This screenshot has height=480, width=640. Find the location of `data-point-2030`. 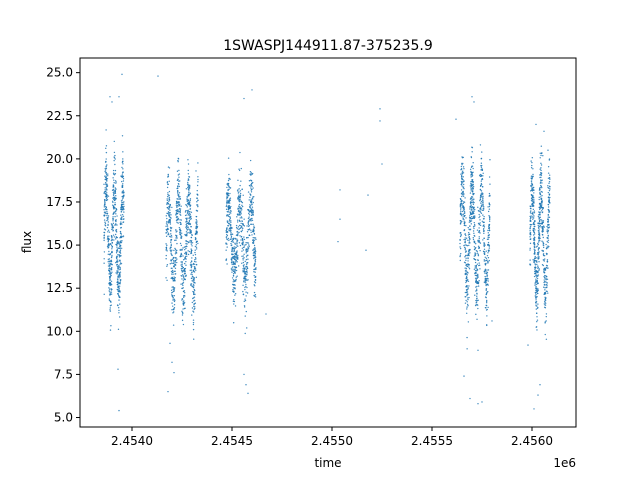

data-point-2030 is located at coordinates (254, 249).